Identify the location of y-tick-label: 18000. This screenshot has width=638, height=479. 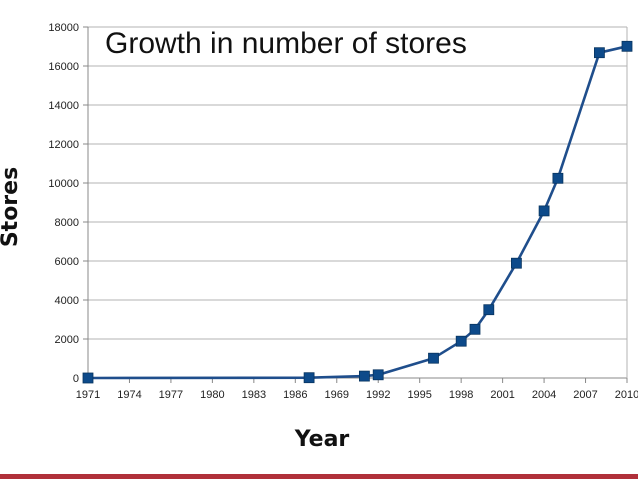
(63, 28).